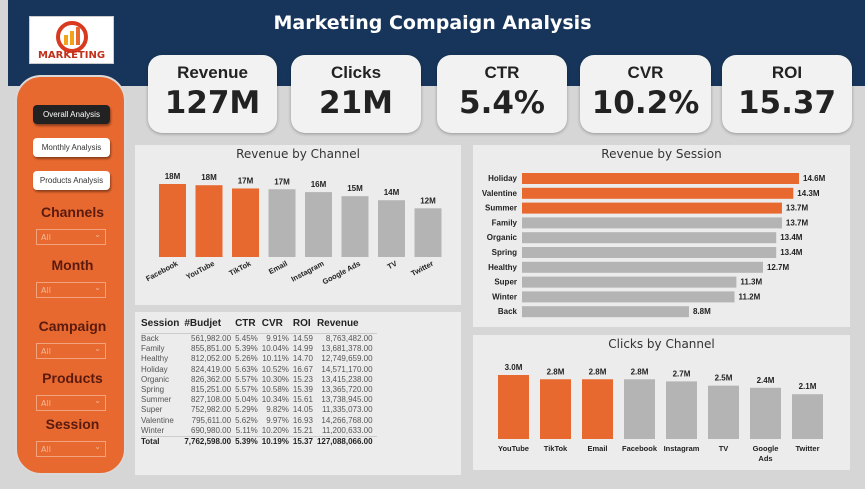 The image size is (865, 489). Describe the element at coordinates (212, 72) in the screenshot. I see `kpi-label: Revenue` at that location.